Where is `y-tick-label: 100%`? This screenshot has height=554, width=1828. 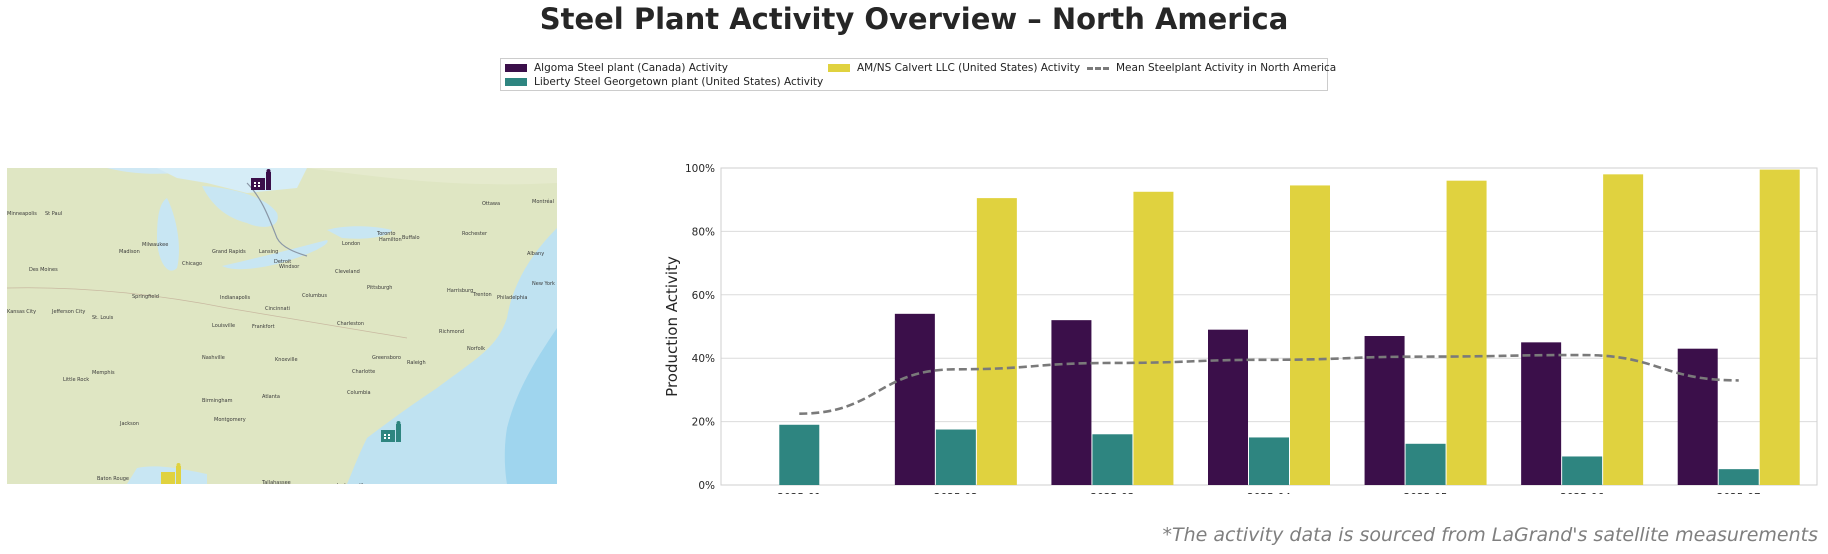 y-tick-label: 100% is located at coordinates (700, 169).